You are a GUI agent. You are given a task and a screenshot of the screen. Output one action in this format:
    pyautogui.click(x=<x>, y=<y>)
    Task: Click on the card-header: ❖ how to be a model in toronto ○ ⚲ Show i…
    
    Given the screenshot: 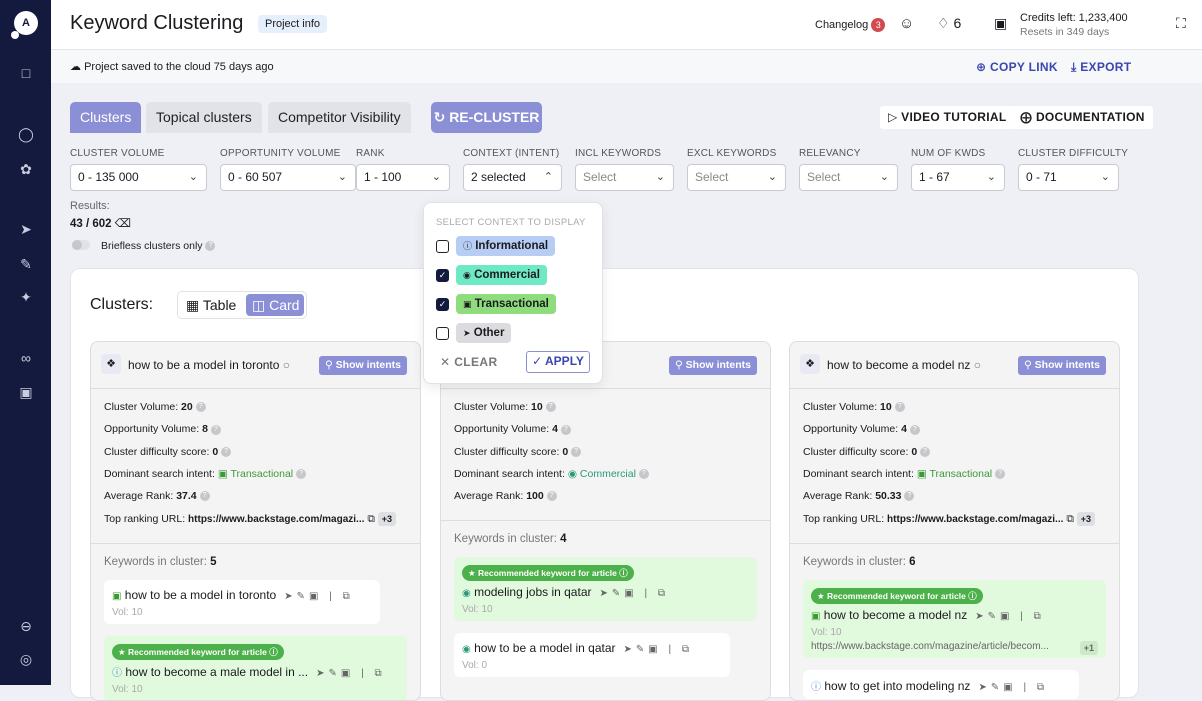 What is the action you would take?
    pyautogui.click(x=255, y=365)
    